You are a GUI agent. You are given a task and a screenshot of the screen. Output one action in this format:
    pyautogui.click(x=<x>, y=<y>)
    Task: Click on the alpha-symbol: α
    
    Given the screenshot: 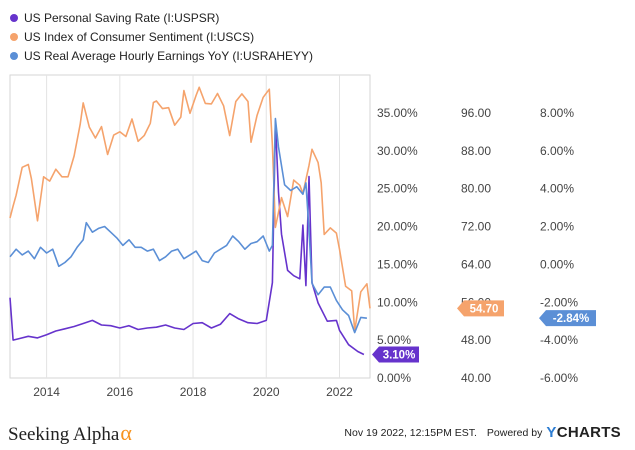 What is the action you would take?
    pyautogui.click(x=126, y=432)
    